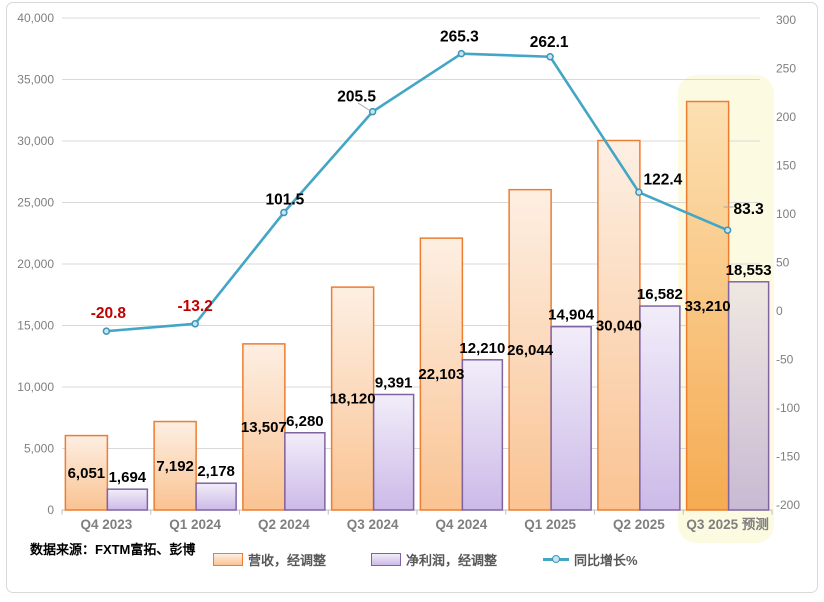  What do you see at coordinates (606, 560) in the screenshot?
I see `legend-label-growth: 同比增长%` at bounding box center [606, 560].